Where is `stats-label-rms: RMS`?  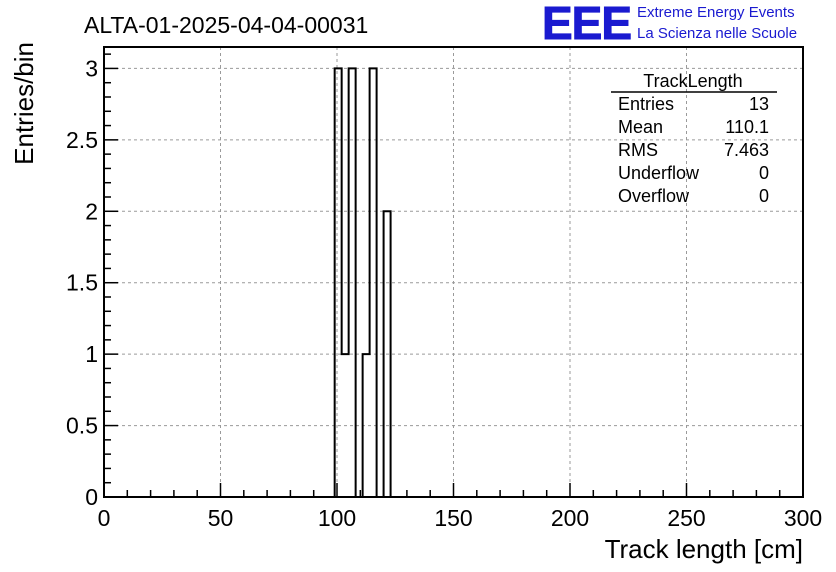
stats-label-rms: RMS is located at coordinates (638, 150).